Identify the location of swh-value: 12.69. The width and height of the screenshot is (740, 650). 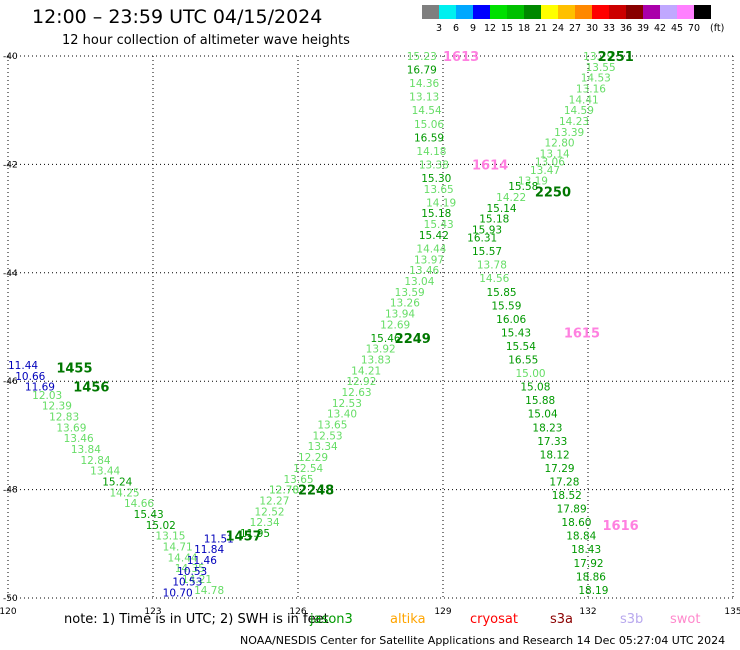
(395, 325).